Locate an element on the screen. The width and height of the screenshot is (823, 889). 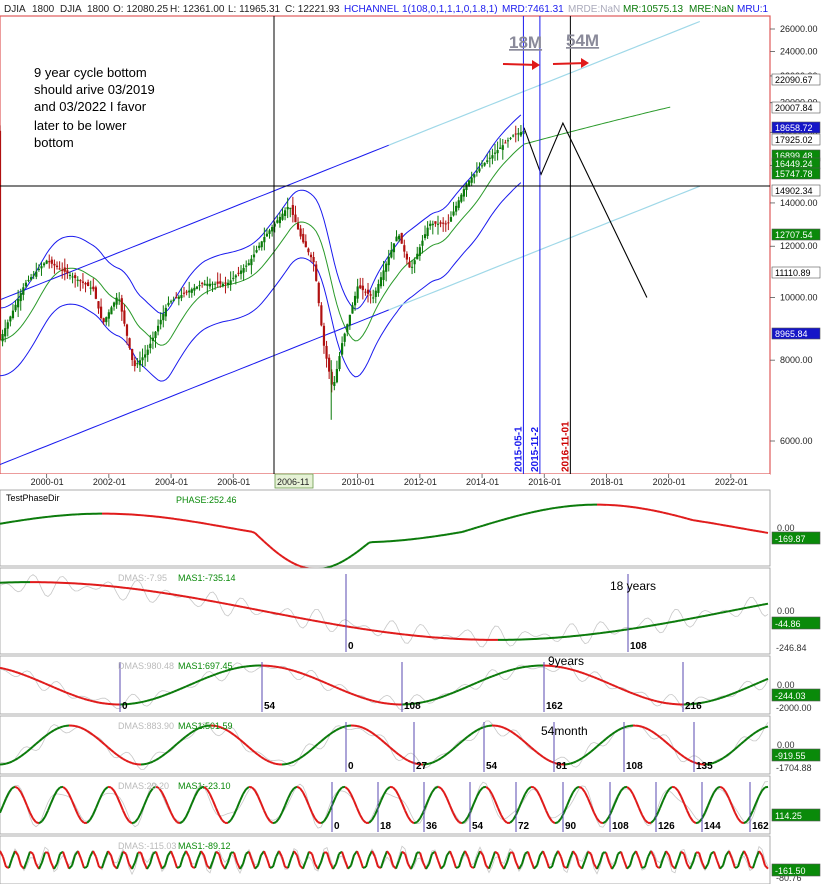
price-badge-label: 16449.24 is located at coordinates (794, 164).